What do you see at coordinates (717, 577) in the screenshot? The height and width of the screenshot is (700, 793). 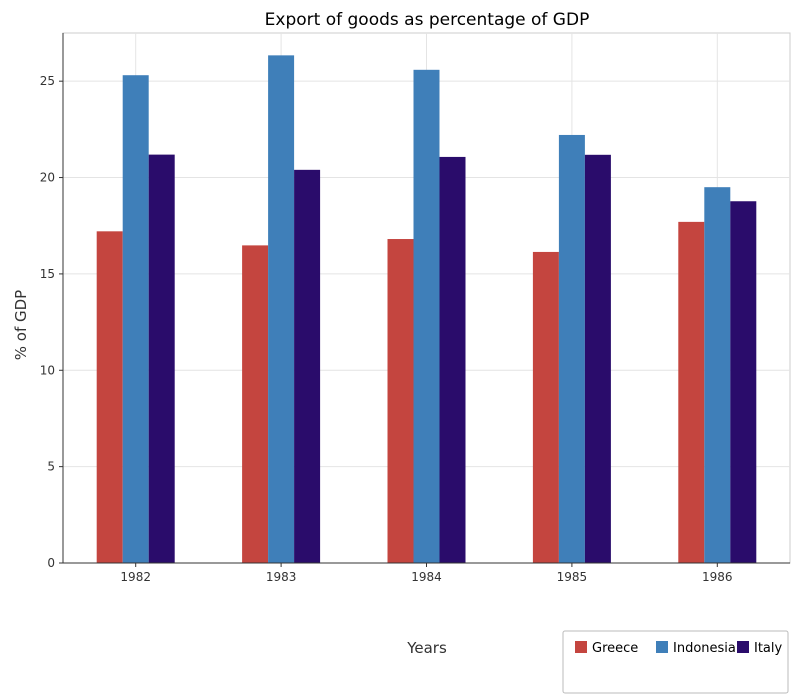 I see `x-tick-label: 1986` at bounding box center [717, 577].